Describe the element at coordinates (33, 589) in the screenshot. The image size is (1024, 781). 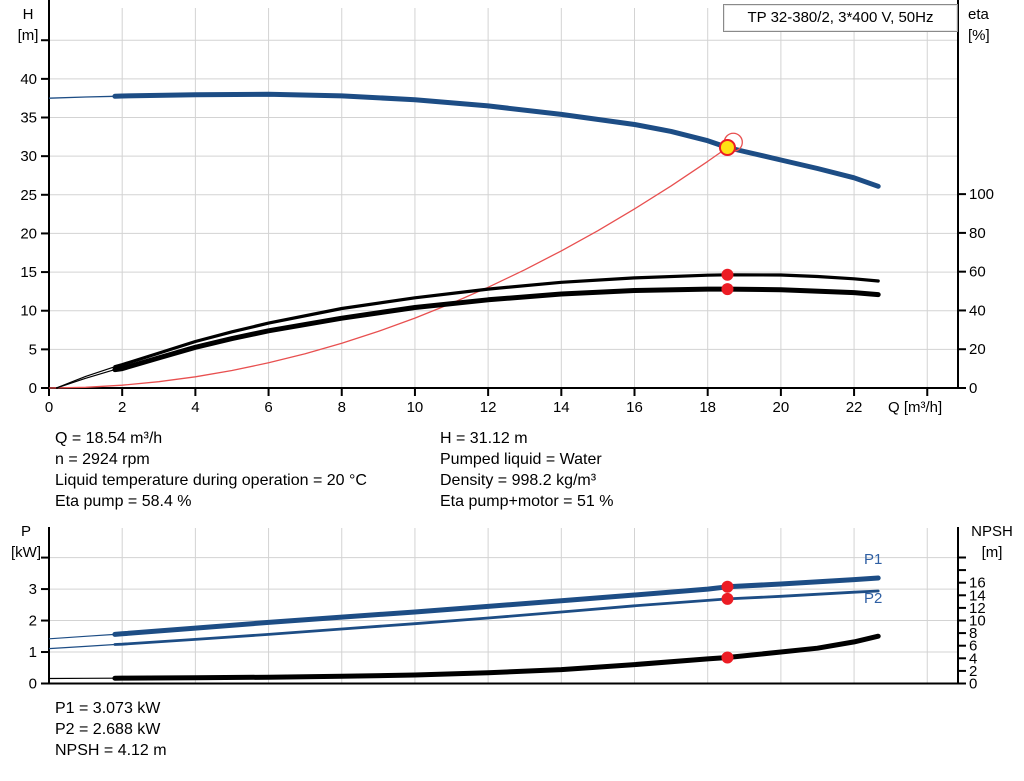
I see `y-left-tick-label: 3` at that location.